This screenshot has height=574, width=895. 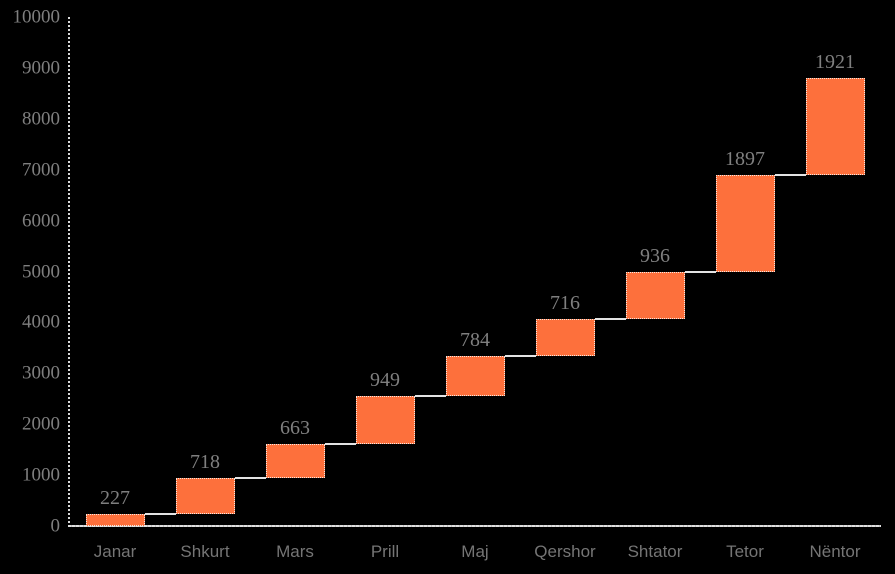 I want to click on data-label-mars: 663, so click(x=295, y=428).